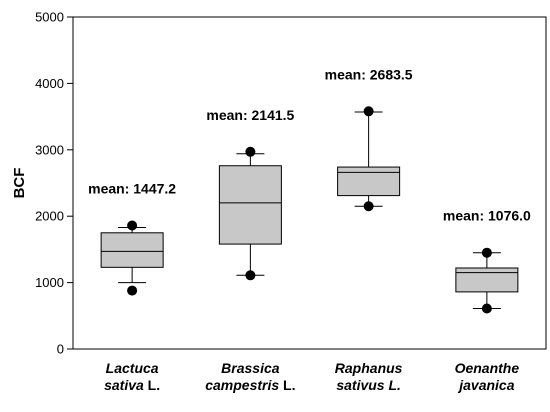 This screenshot has width=550, height=412. I want to click on mean-label: mean: 1076.0, so click(487, 216).